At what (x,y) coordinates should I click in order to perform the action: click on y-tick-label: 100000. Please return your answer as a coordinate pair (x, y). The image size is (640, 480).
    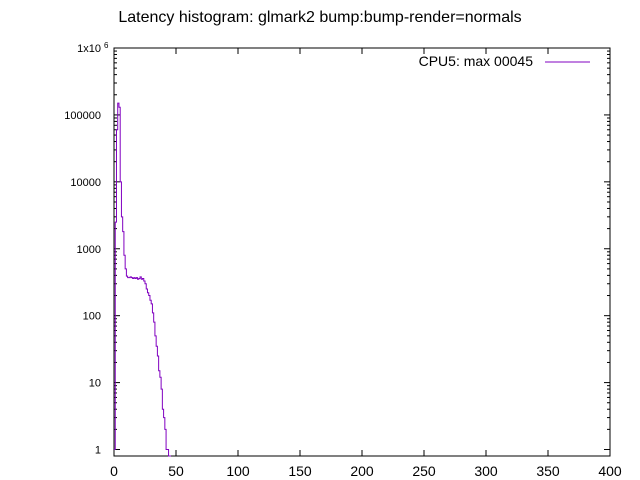
    Looking at the image, I should click on (82, 116).